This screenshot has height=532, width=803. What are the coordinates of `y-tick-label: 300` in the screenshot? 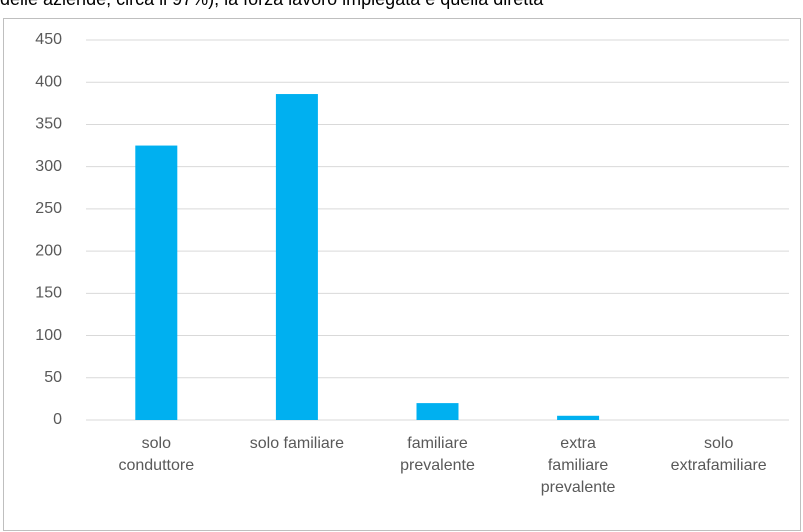 It's located at (48, 166).